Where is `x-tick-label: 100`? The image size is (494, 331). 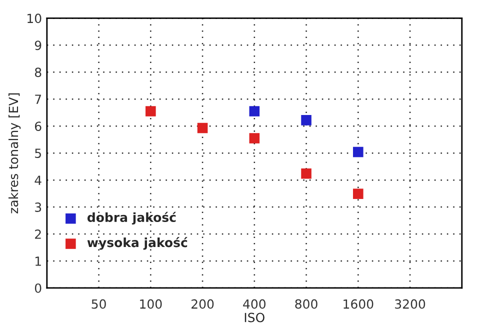 x-tick-label: 100 is located at coordinates (151, 304).